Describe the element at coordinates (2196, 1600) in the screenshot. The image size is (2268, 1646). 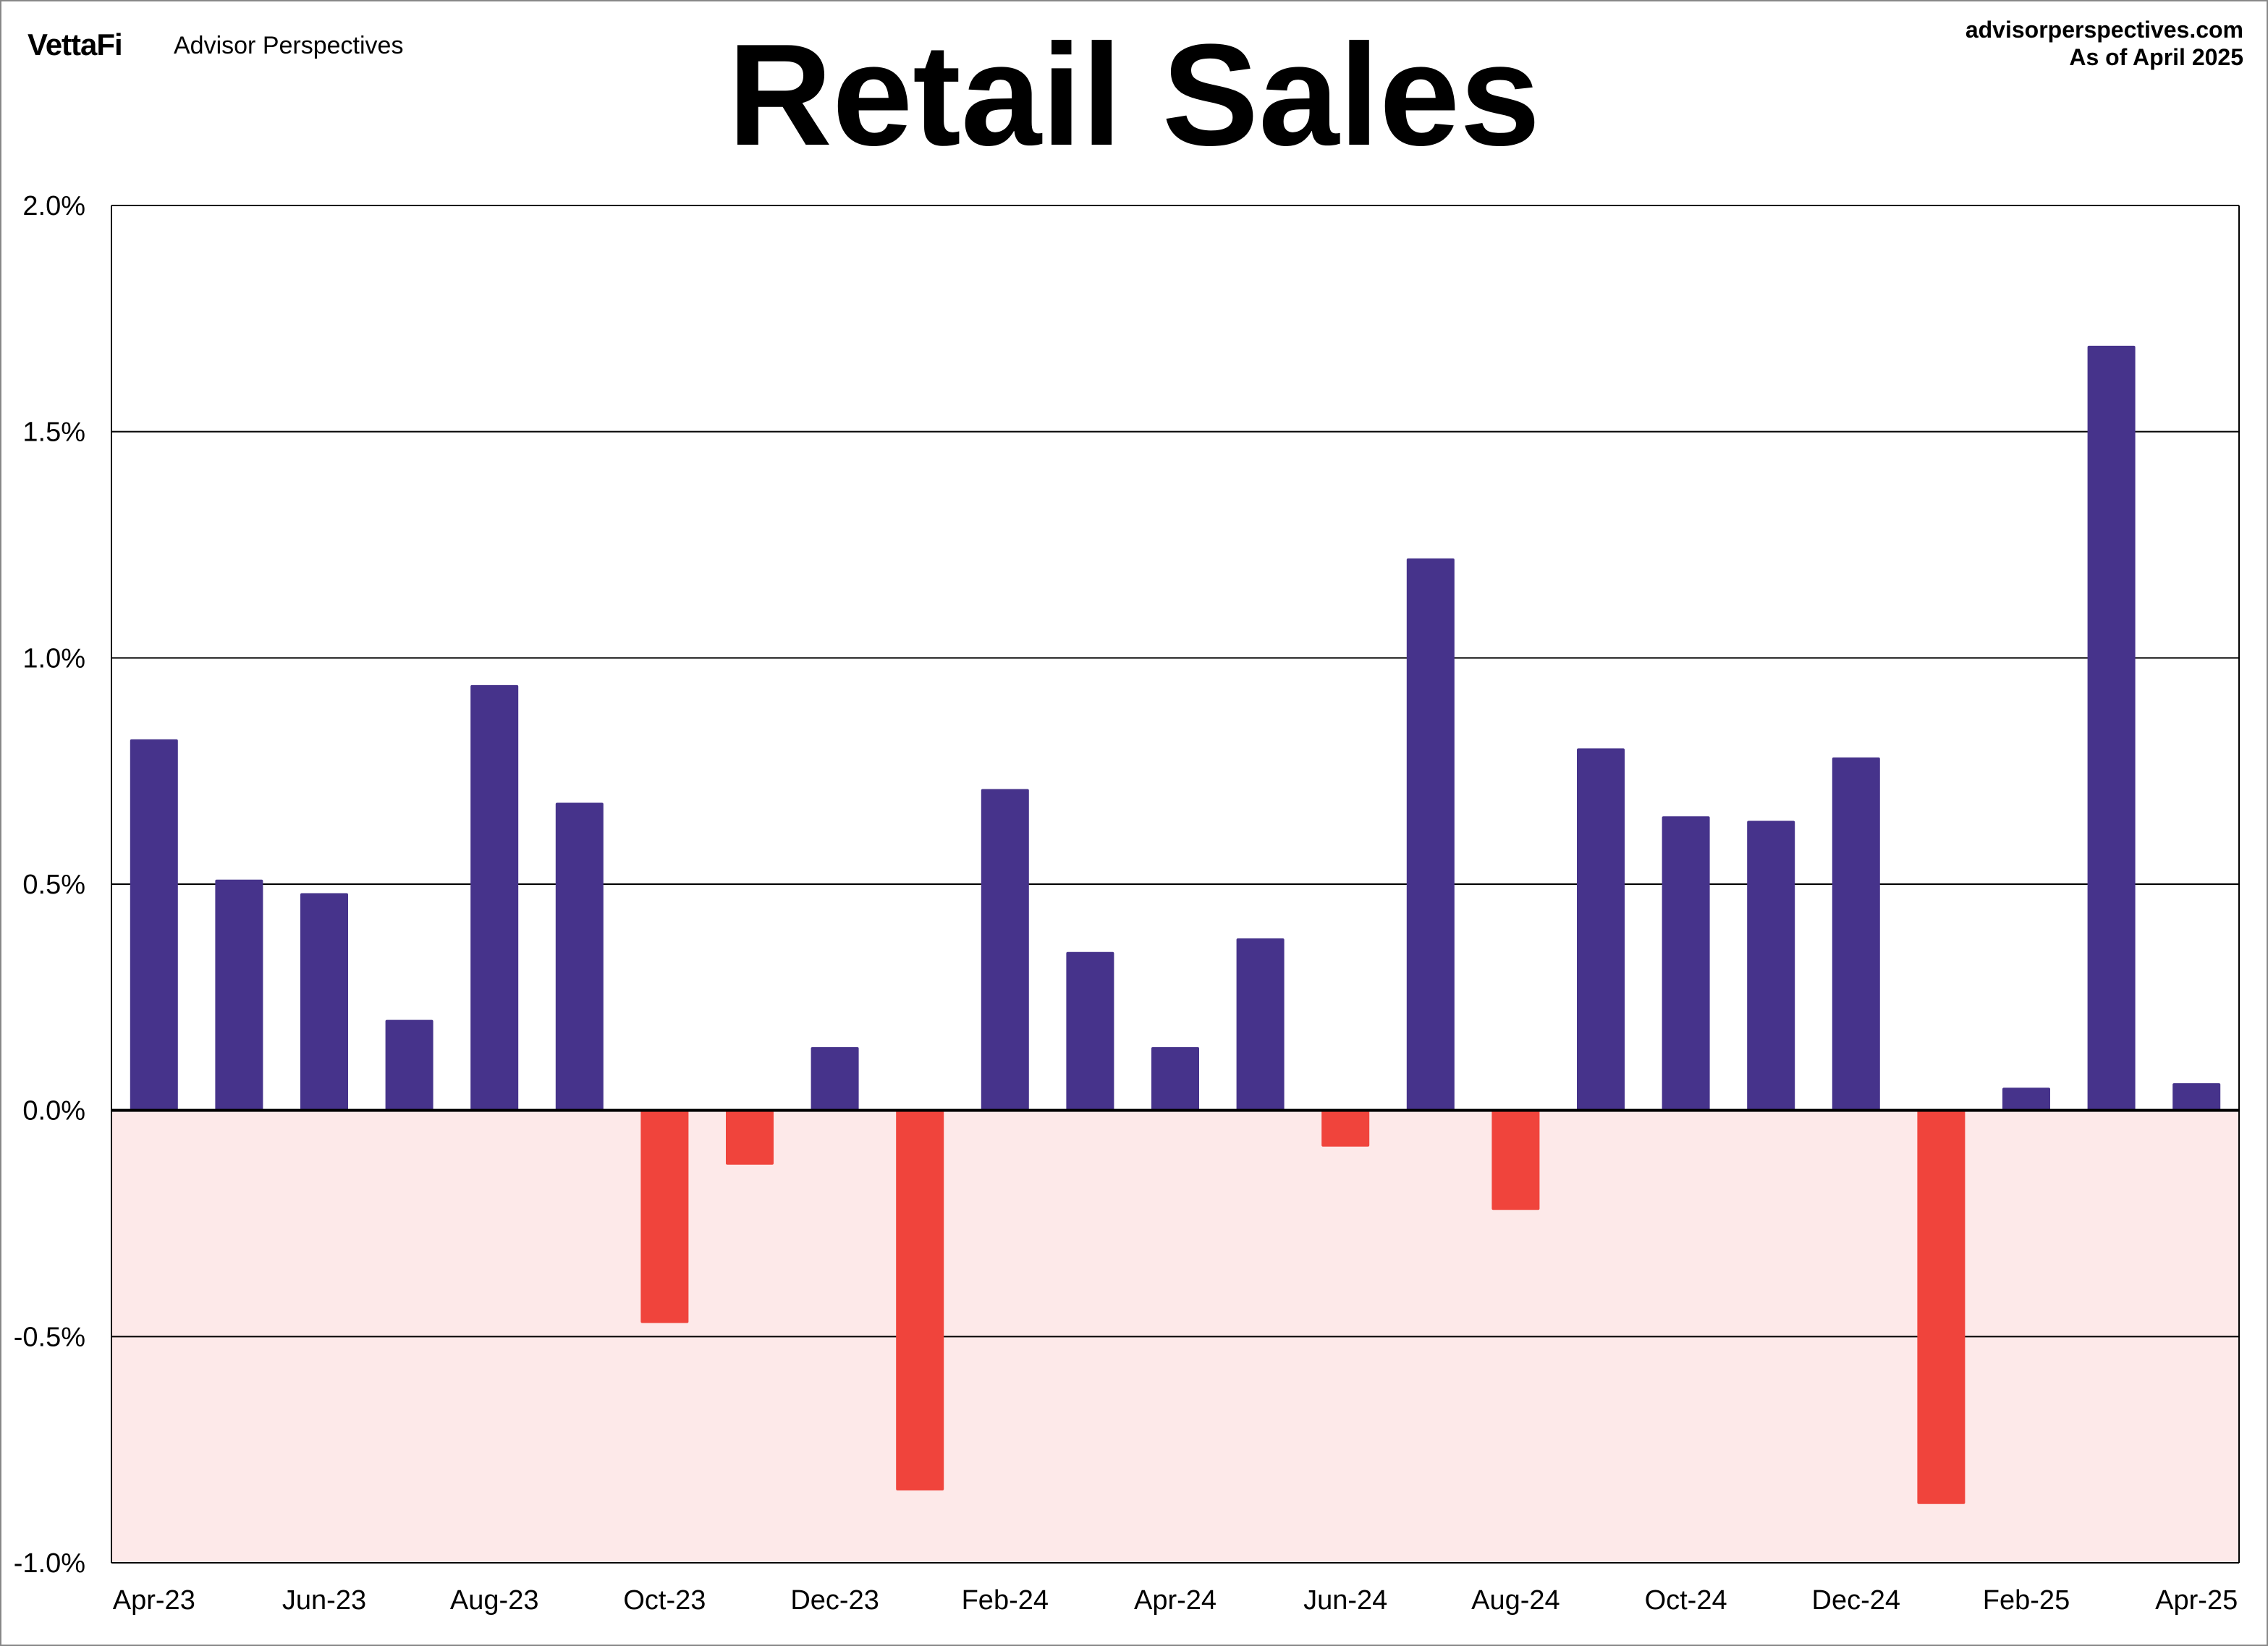
I see `x-tick-label: Apr-25` at that location.